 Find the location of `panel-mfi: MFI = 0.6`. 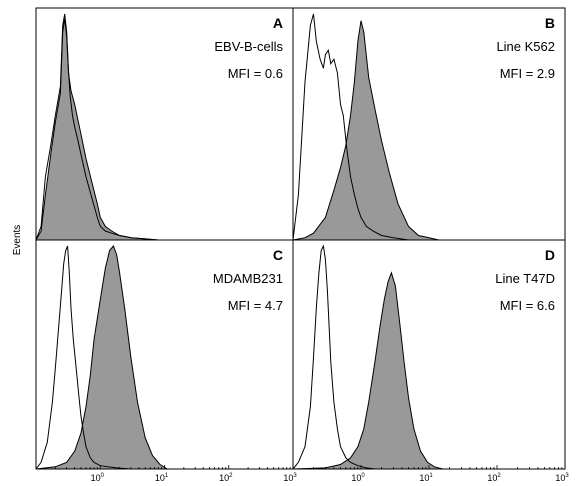

panel-mfi: MFI = 0.6 is located at coordinates (255, 73).